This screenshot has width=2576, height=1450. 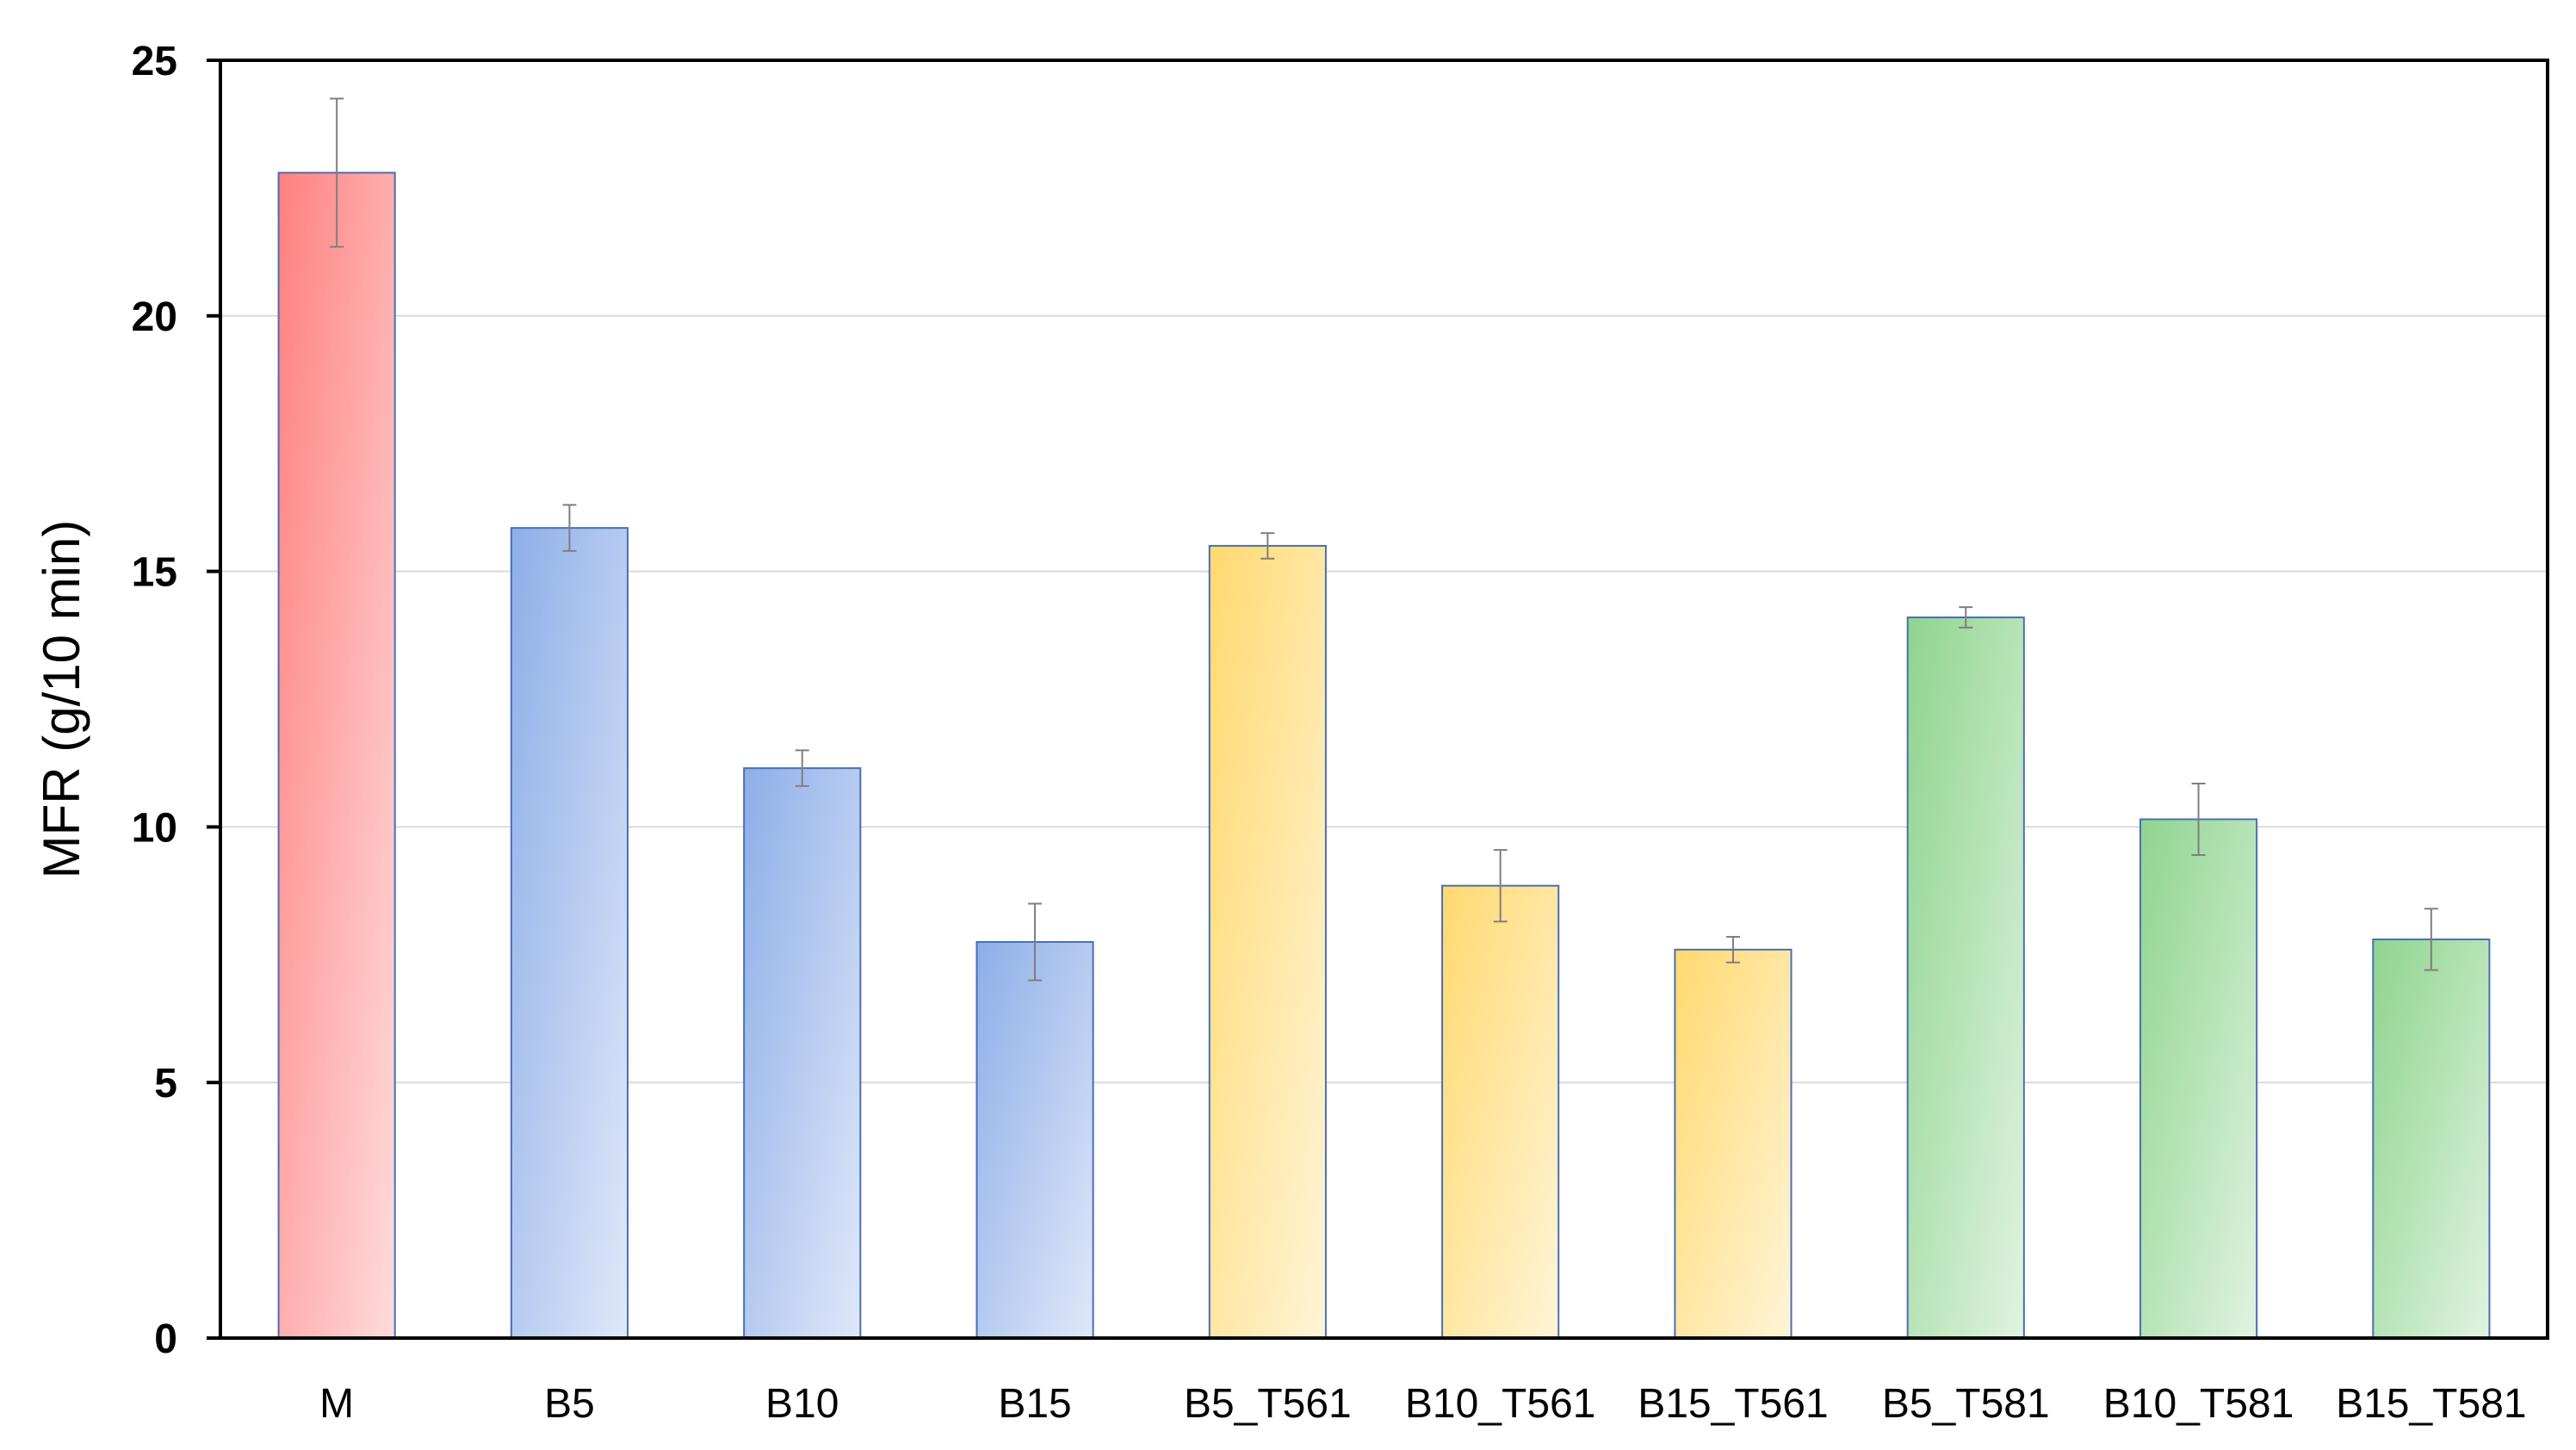 What do you see at coordinates (176, 700) in the screenshot?
I see `y-axis: 0 5 10 15 20 25` at bounding box center [176, 700].